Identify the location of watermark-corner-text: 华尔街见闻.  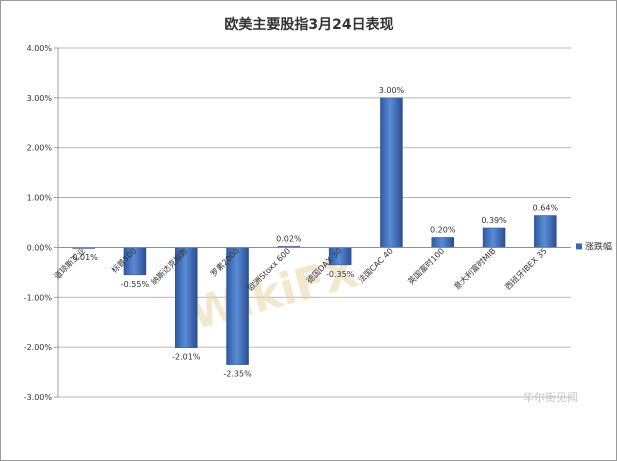
(550, 397).